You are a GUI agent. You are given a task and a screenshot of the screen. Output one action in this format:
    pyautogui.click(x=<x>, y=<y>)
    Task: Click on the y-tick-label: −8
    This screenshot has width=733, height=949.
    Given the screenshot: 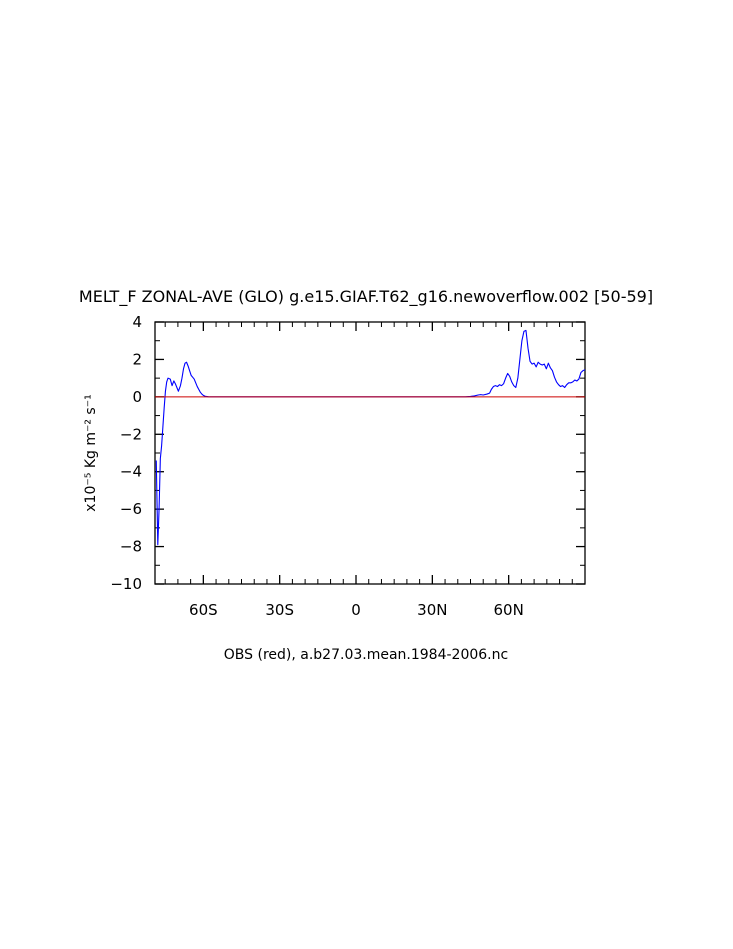 What is the action you would take?
    pyautogui.click(x=131, y=547)
    